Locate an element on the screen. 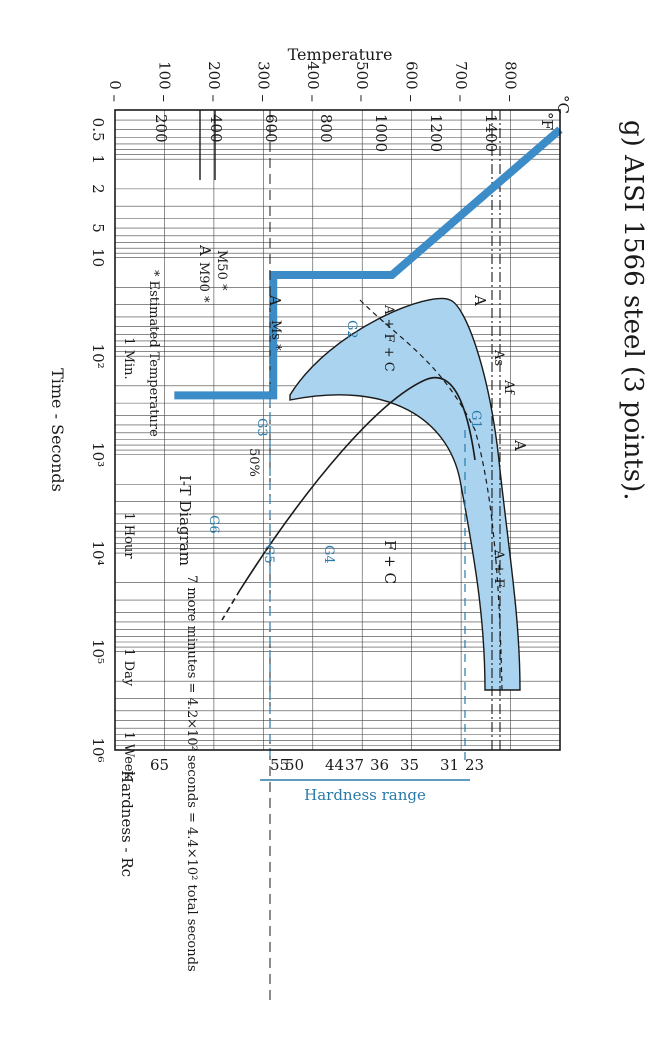 The width and height of the screenshot is (670, 1060). hardness-value: 44 is located at coordinates (334, 765).